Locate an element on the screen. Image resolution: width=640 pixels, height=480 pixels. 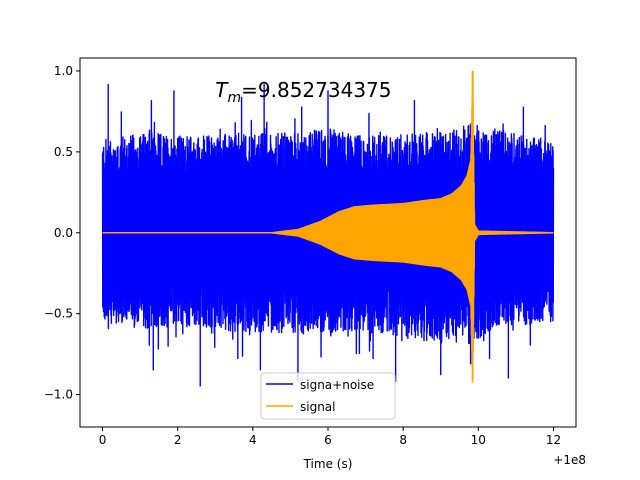
annotation-subscript: m is located at coordinates (234, 98).